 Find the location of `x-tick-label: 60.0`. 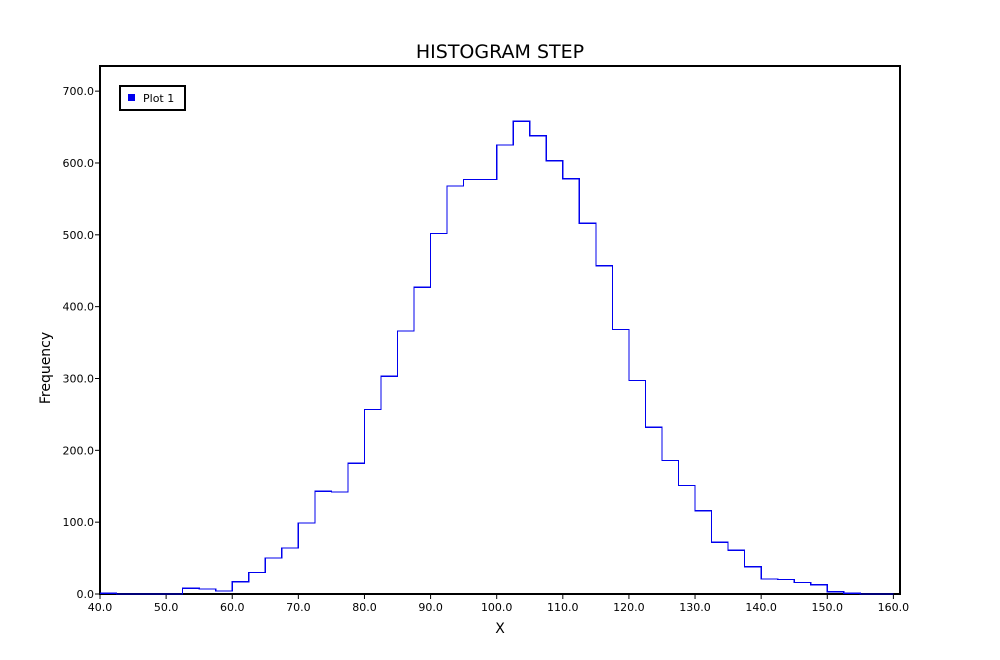

x-tick-label: 60.0 is located at coordinates (232, 607).